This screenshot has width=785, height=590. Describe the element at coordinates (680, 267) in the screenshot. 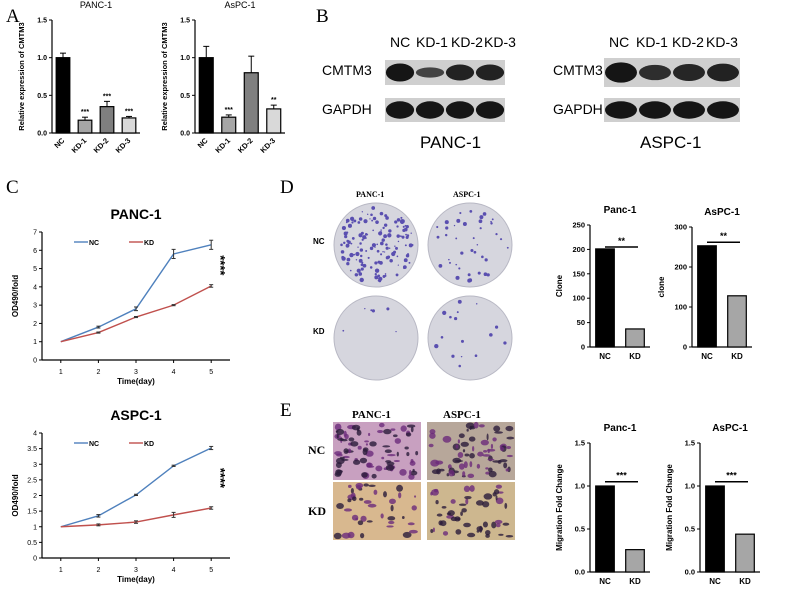

I see `y-tick-label: 200` at that location.